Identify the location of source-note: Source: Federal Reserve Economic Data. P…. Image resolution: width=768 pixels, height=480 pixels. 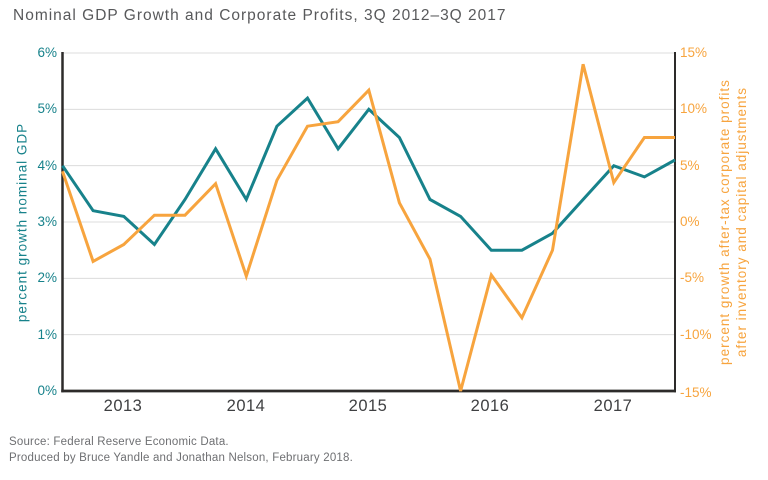
(181, 450).